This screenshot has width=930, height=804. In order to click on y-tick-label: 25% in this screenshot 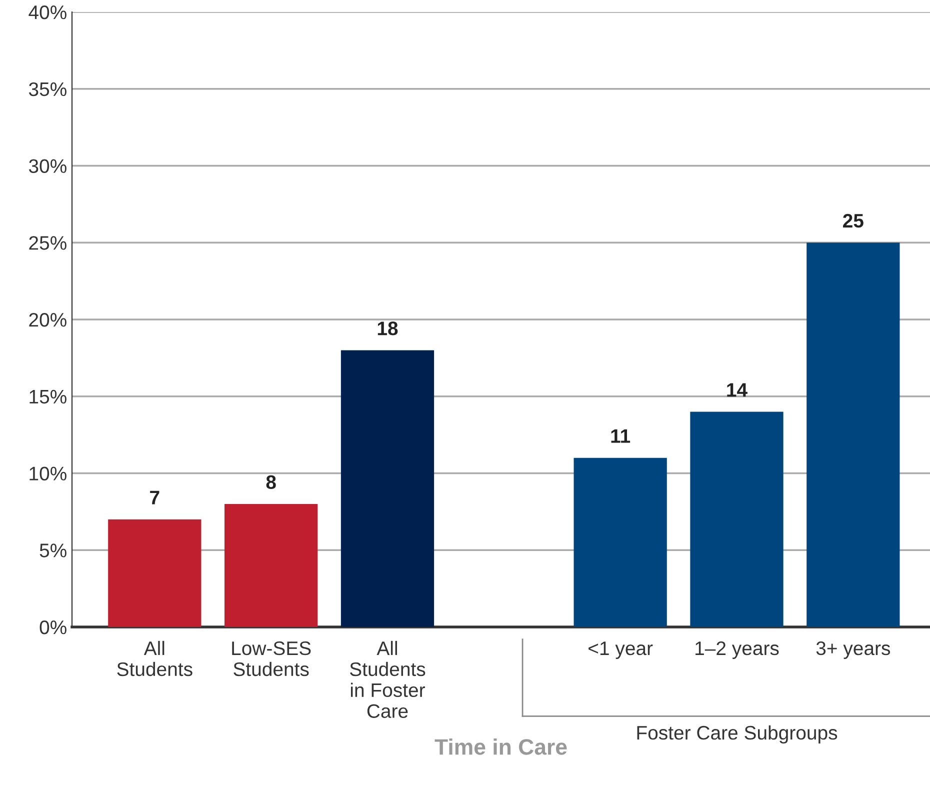, I will do `click(47, 243)`.